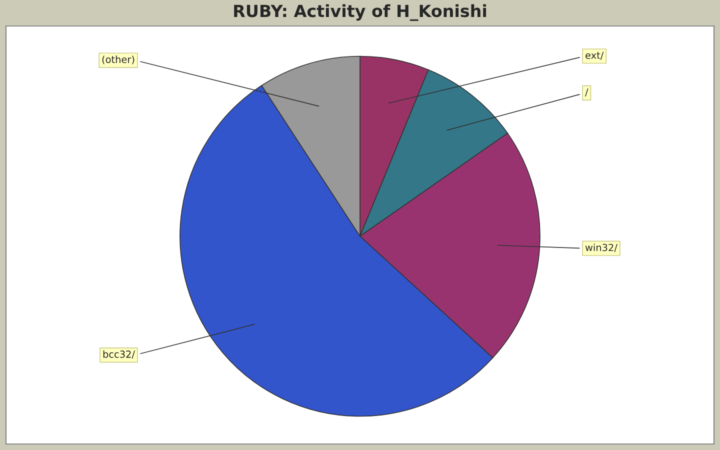 The width and height of the screenshot is (720, 450). I want to click on slice-label: bcc32/, so click(119, 354).